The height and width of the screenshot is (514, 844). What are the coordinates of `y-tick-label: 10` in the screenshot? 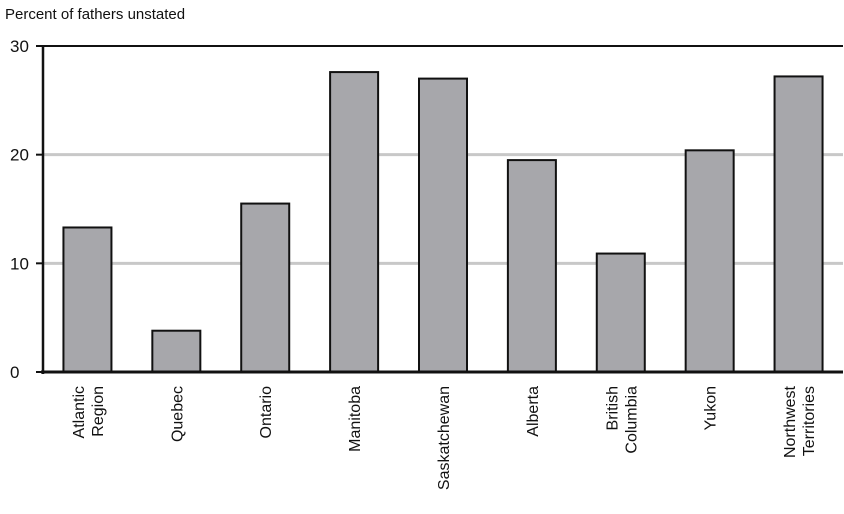 It's located at (19, 263).